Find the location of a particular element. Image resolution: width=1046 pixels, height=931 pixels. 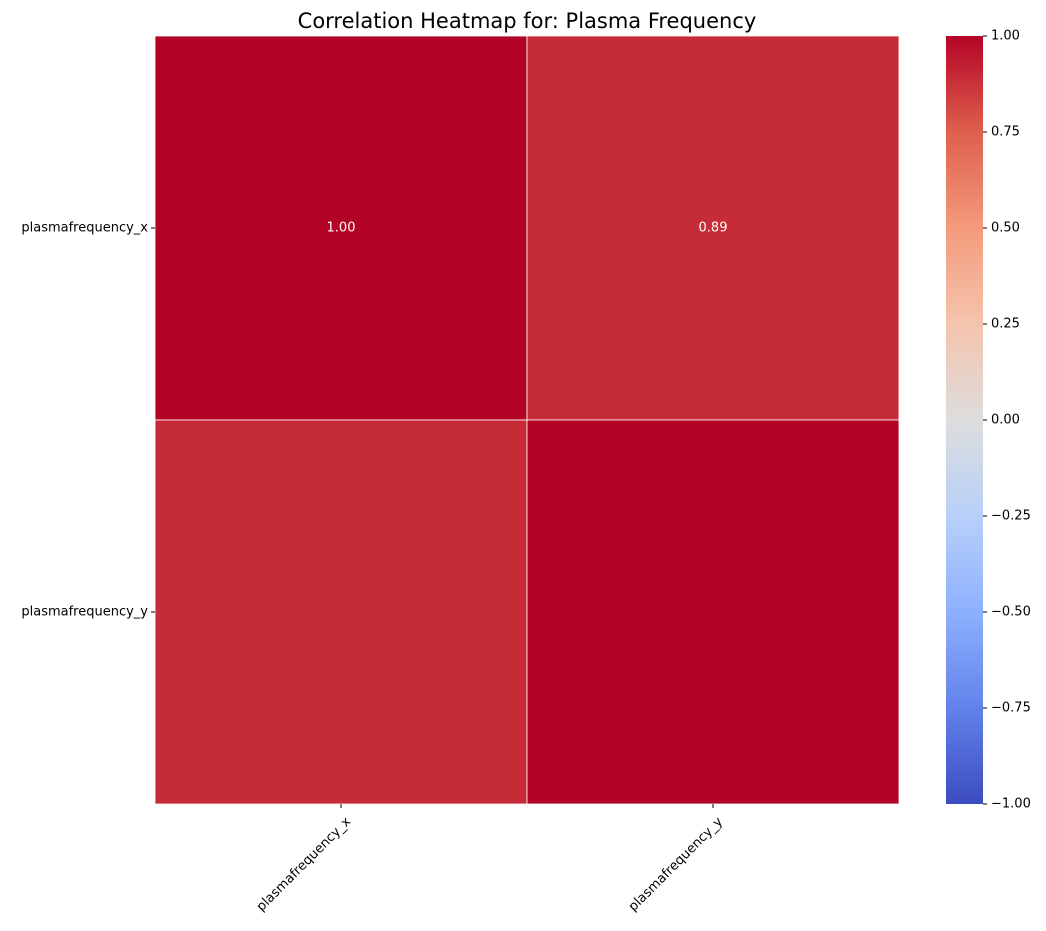

x-tick-label: plasmafrequency_y is located at coordinates (676, 864).